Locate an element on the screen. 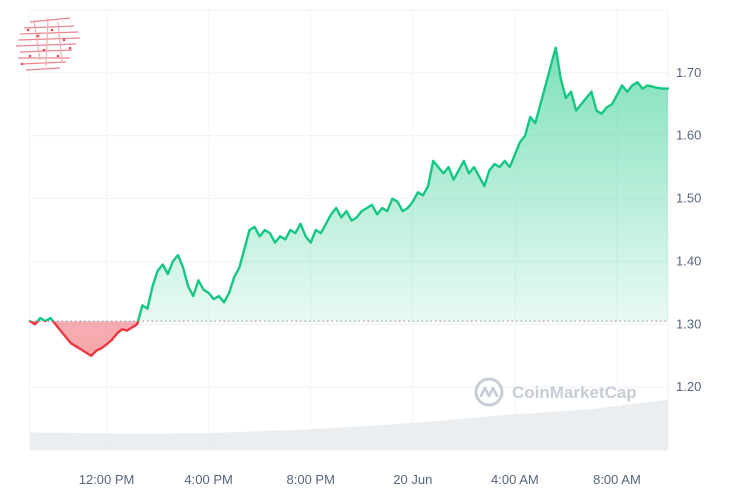 Image resolution: width=750 pixels, height=499 pixels. watermark: CoinMarketCap is located at coordinates (555, 392).